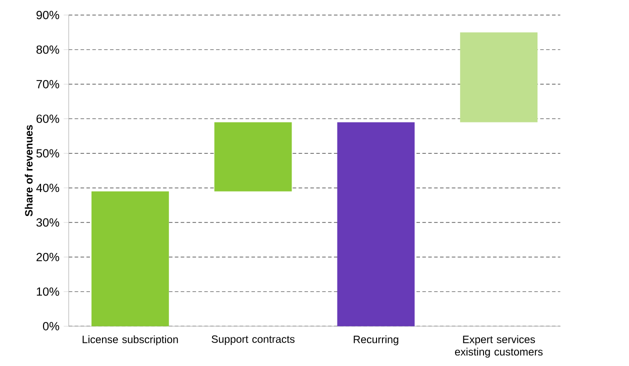 The width and height of the screenshot is (629, 366). Describe the element at coordinates (48, 15) in the screenshot. I see `y-tick-label: 90%` at that location.